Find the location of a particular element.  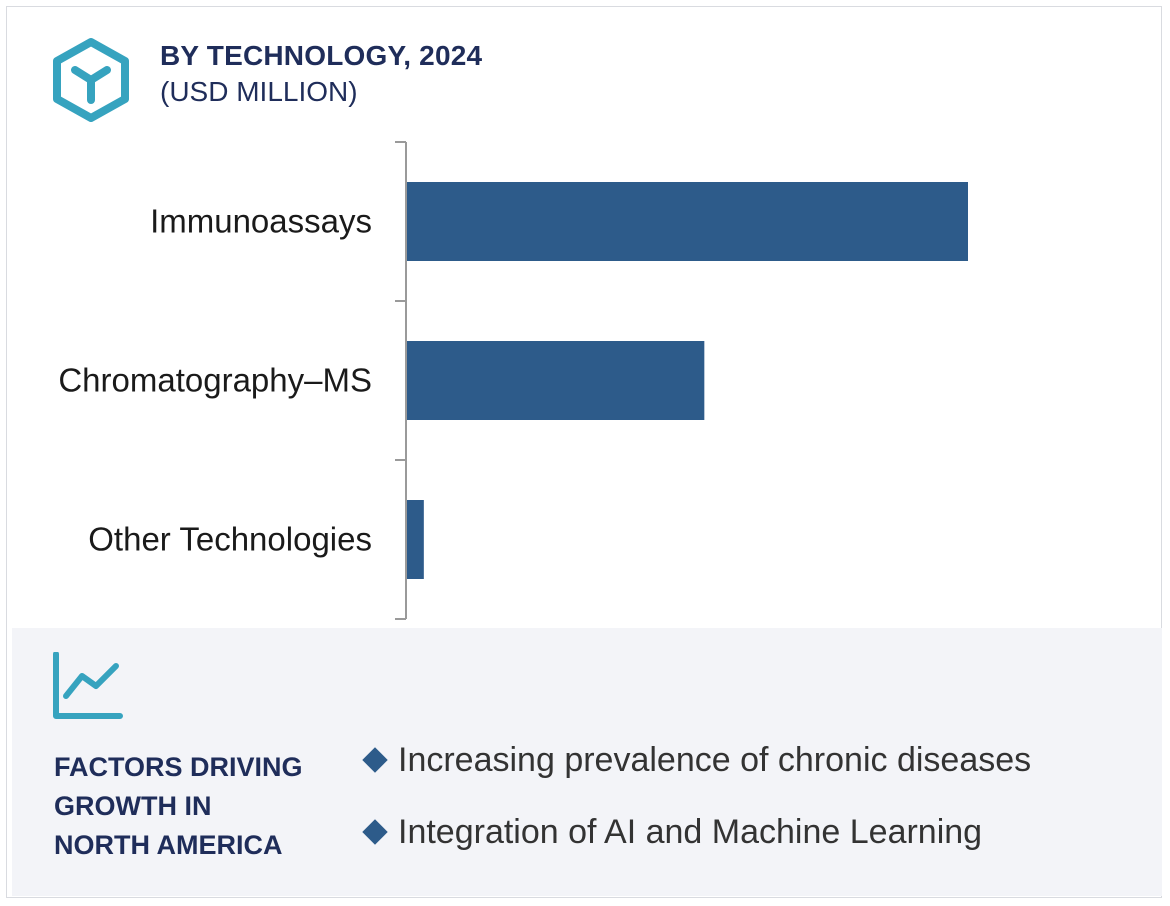

factors-heading-line: NORTH AMERICA is located at coordinates (168, 845).